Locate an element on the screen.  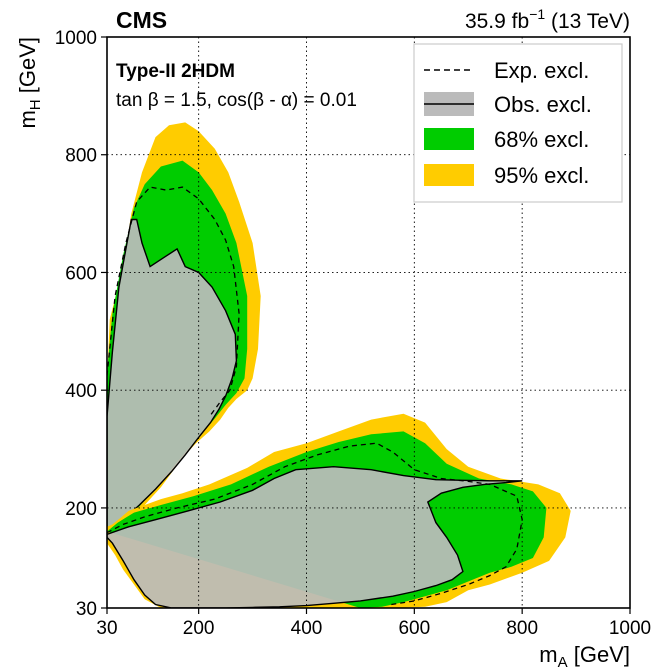
legend-label-expected: Exp. excl. is located at coordinates (541, 70).